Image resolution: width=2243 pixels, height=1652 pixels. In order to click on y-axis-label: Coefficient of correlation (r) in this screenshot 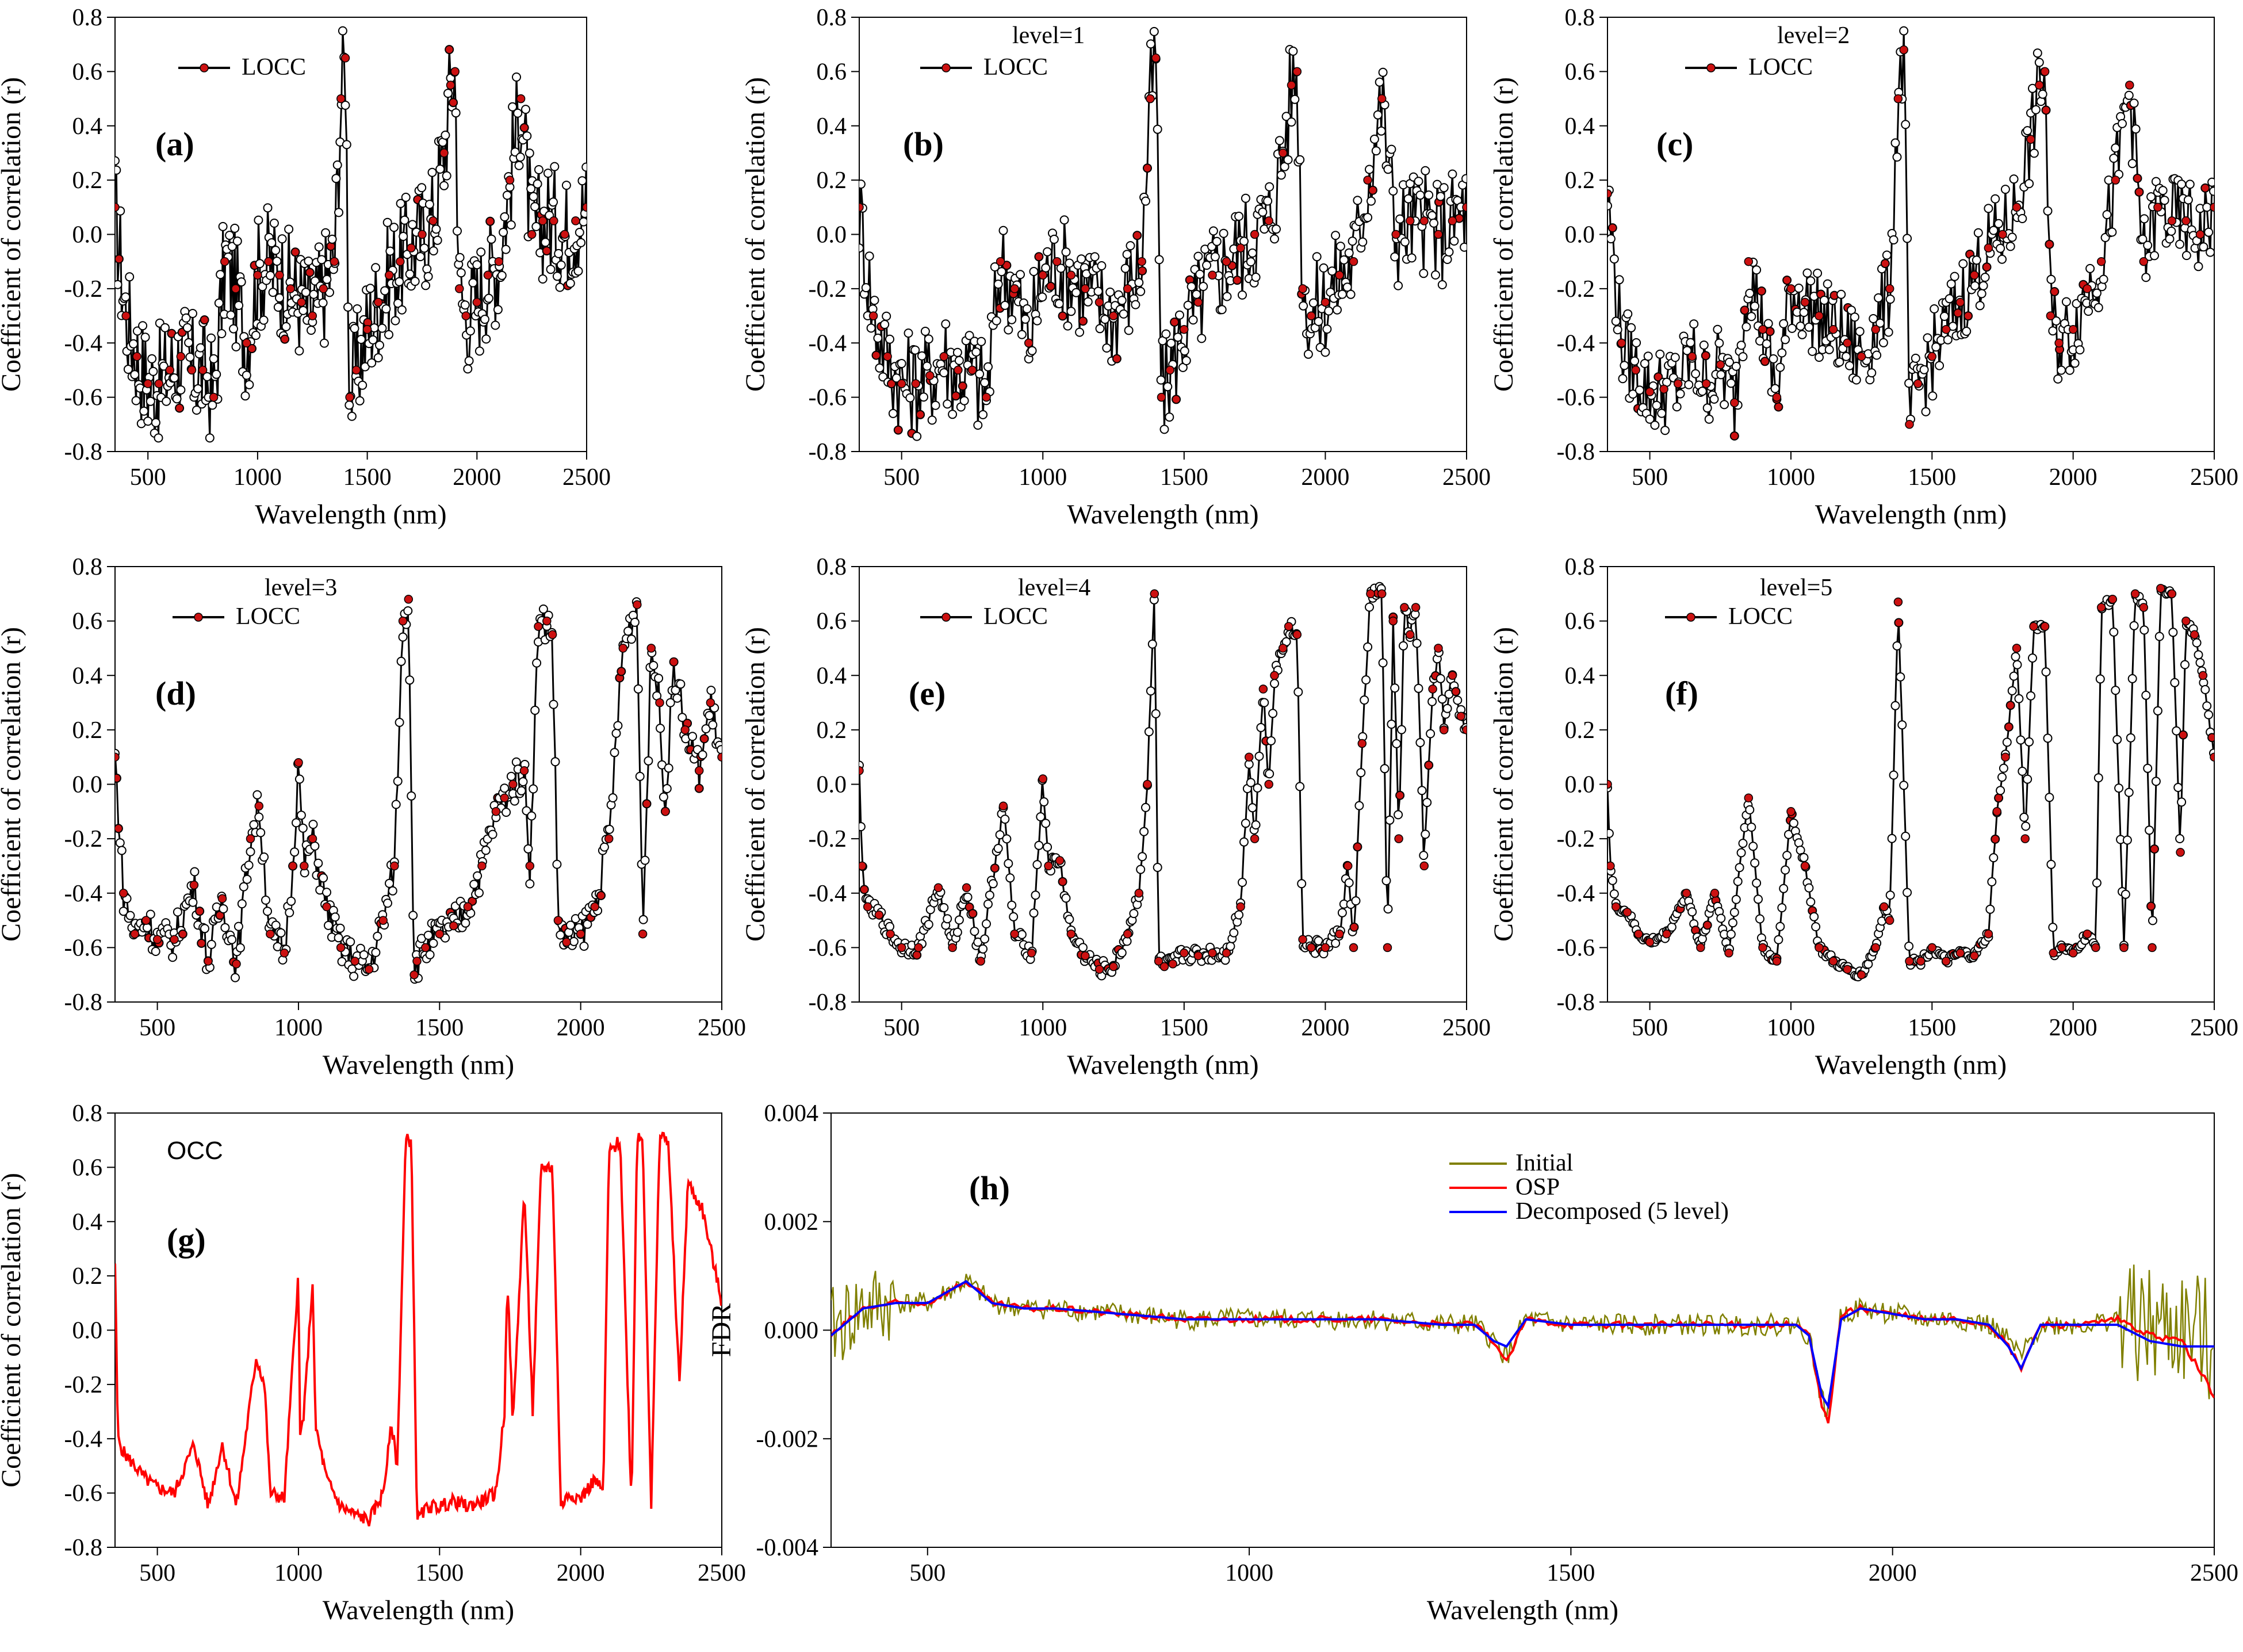, I will do `click(13, 234)`.